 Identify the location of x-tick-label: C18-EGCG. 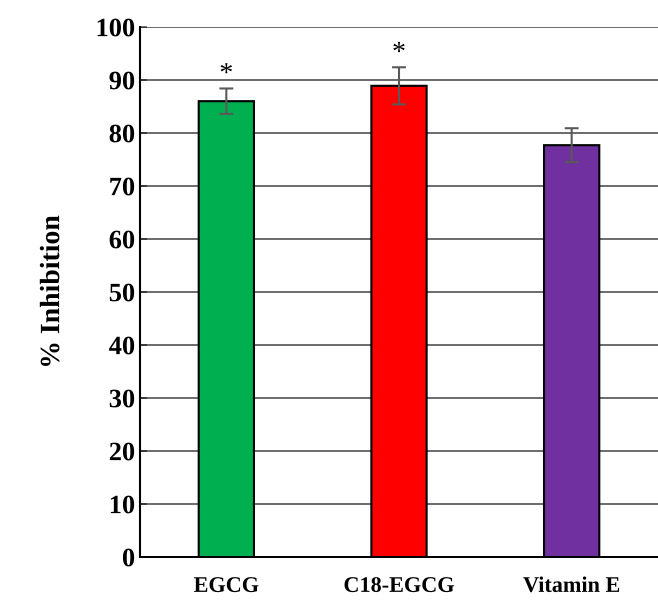
(399, 584).